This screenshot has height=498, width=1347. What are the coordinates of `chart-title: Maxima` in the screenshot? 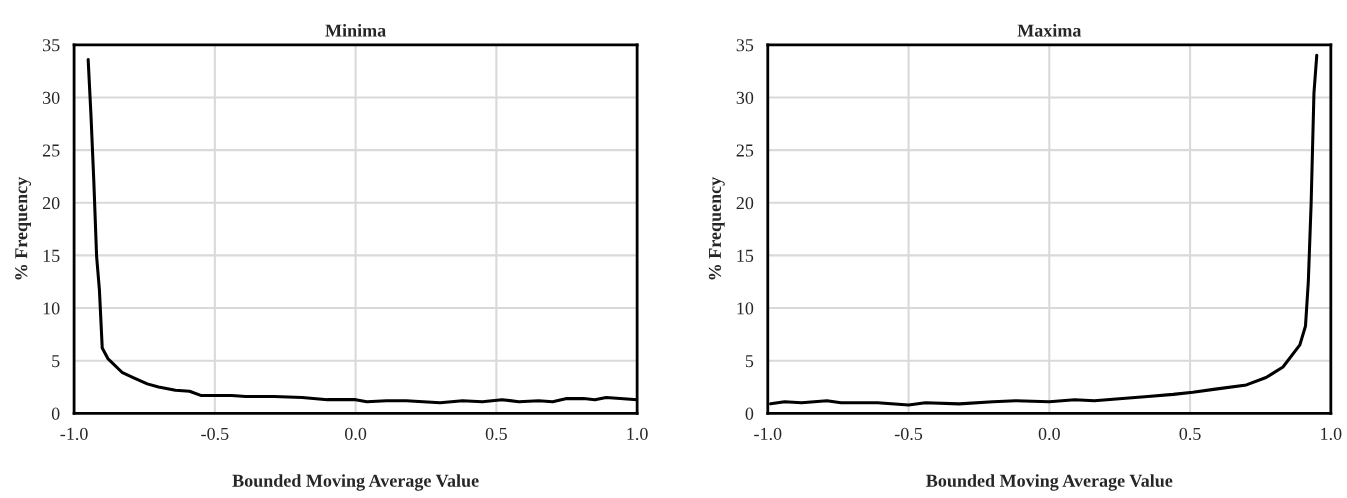 It's located at (1049, 30).